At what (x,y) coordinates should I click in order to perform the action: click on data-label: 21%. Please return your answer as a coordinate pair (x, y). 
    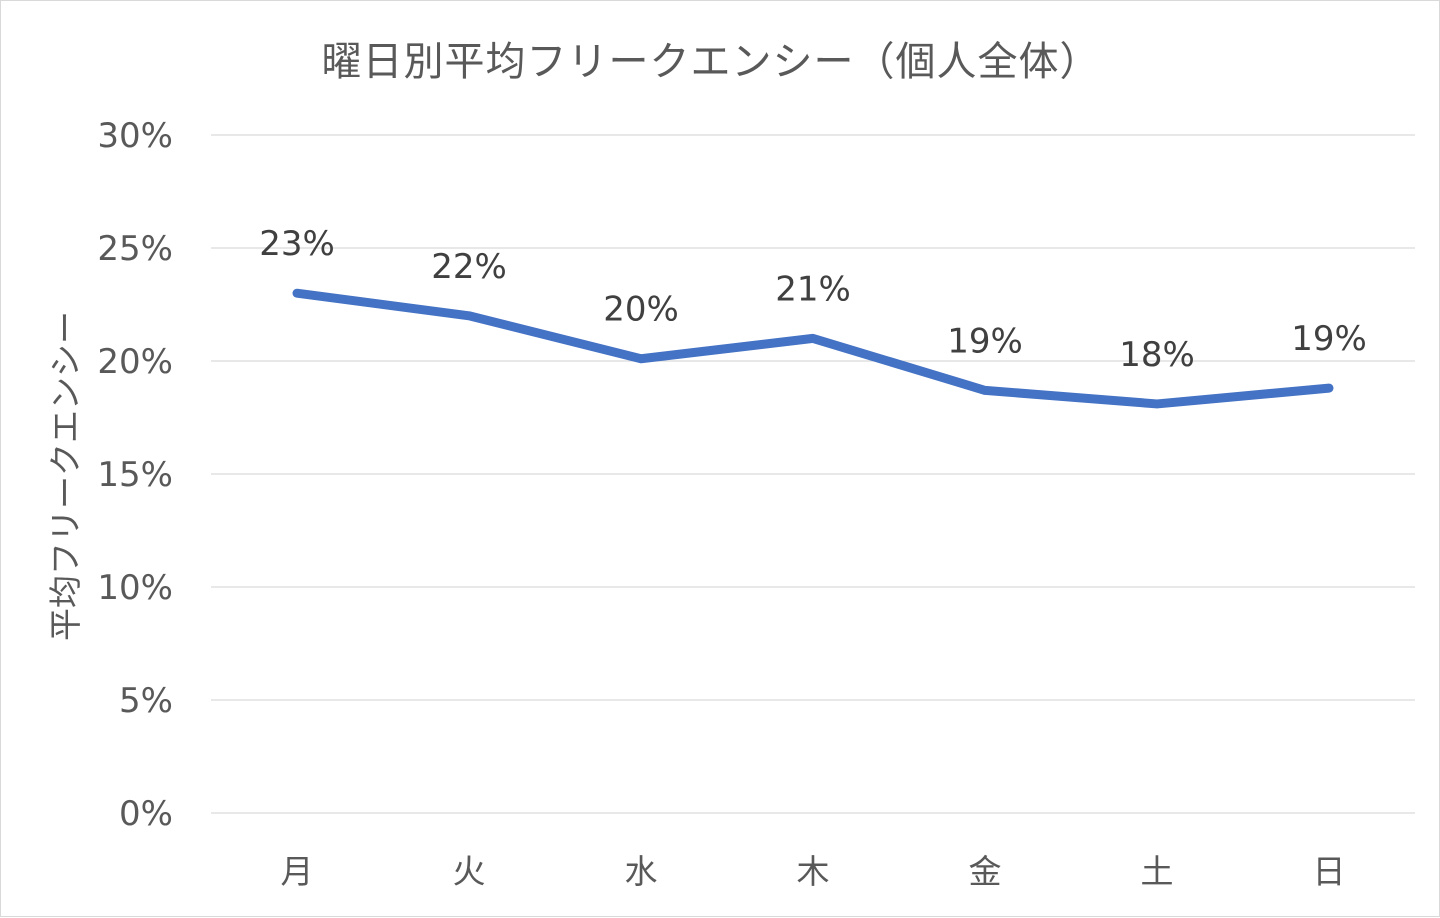
    Looking at the image, I should click on (813, 289).